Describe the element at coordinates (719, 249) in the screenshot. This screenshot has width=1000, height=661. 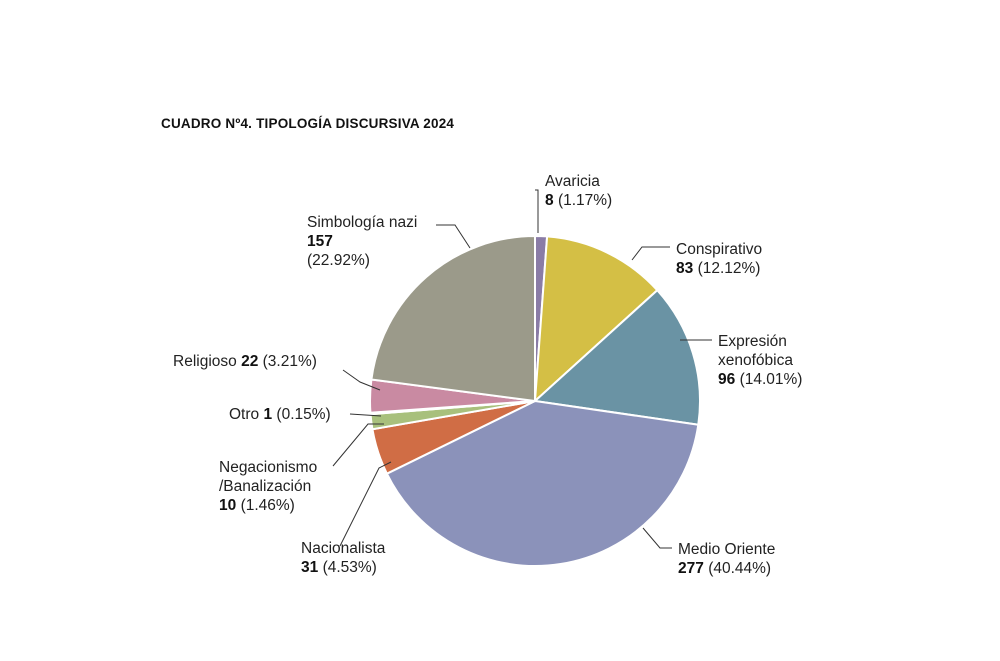
I see `label-conspirativo-name: Conspirativo` at that location.